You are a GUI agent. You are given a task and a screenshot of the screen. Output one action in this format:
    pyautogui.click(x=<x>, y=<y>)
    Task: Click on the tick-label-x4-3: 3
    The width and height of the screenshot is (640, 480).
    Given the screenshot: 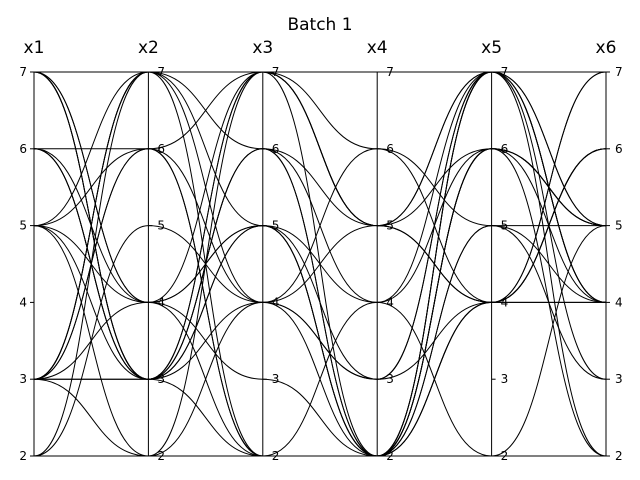 What is the action you would take?
    pyautogui.click(x=390, y=379)
    